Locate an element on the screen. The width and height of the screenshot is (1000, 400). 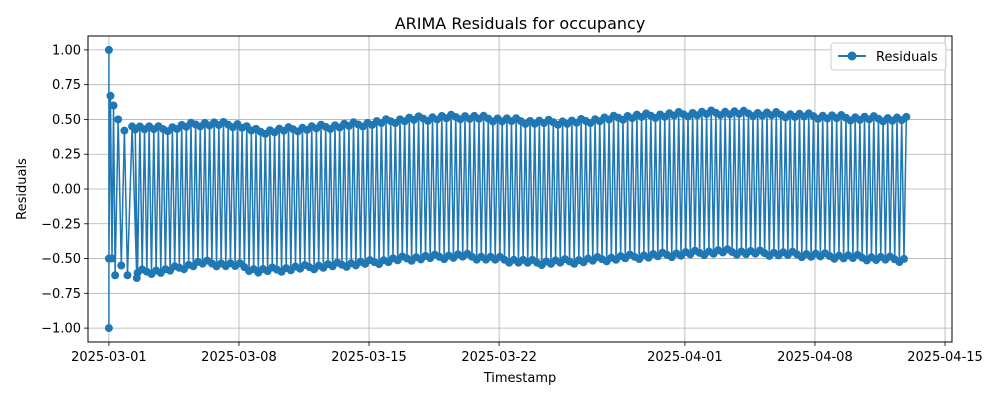
legend-marker-residuals is located at coordinates (852, 56).